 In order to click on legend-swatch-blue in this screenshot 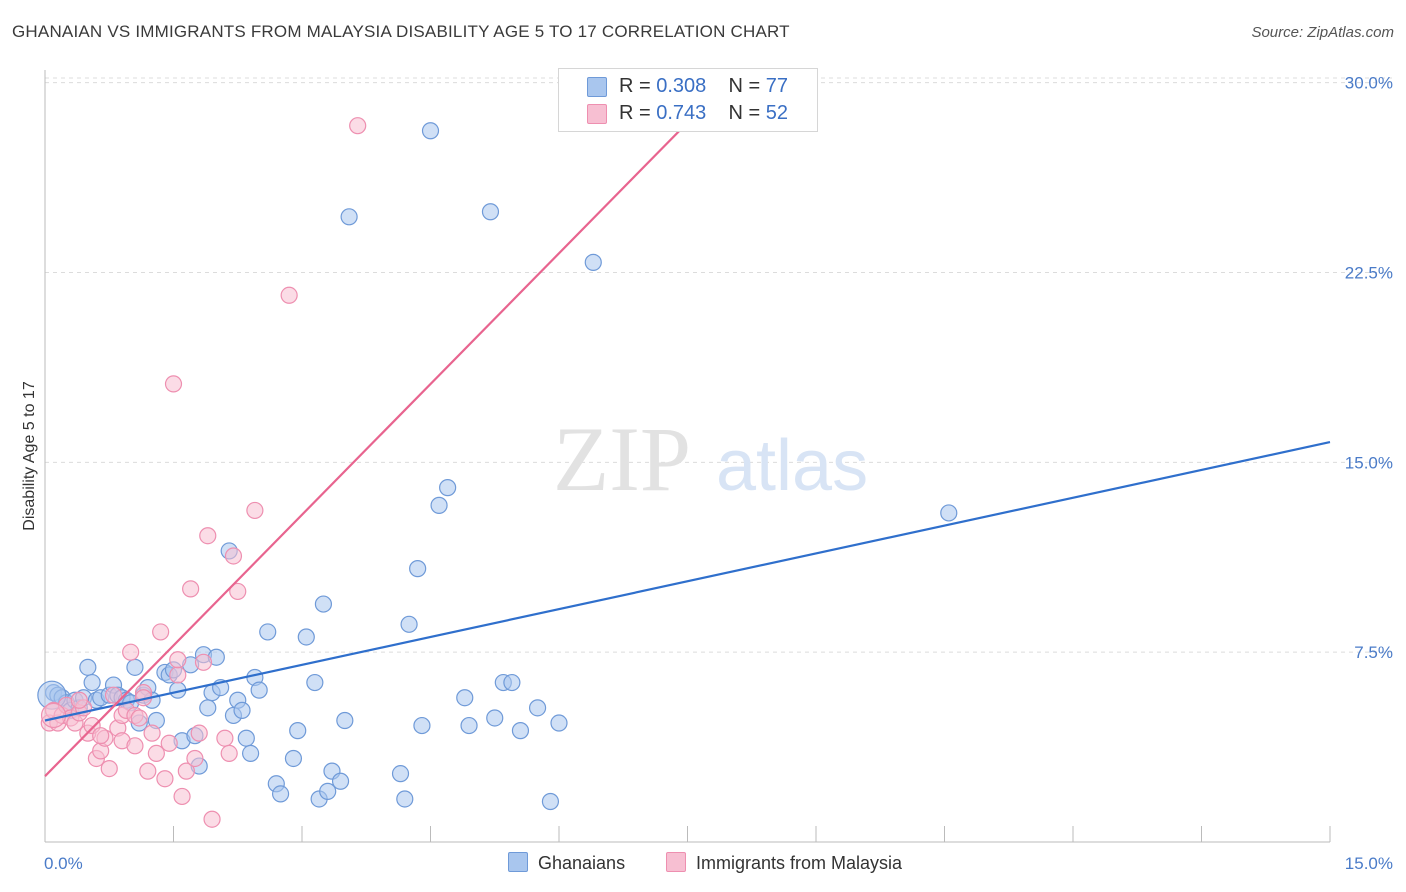, I will do `click(597, 87)`.